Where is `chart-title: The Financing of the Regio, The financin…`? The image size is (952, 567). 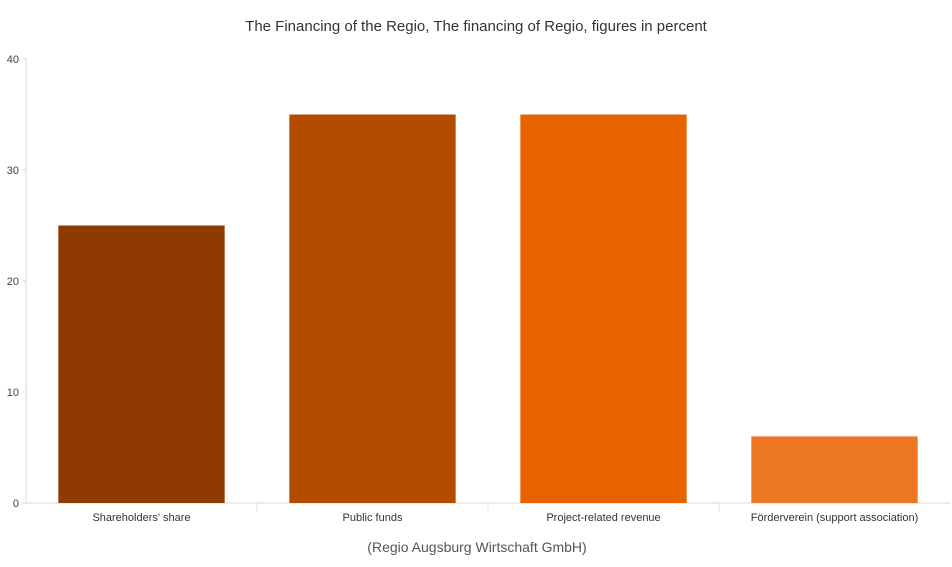
chart-title: The Financing of the Regio, The financin… is located at coordinates (476, 26).